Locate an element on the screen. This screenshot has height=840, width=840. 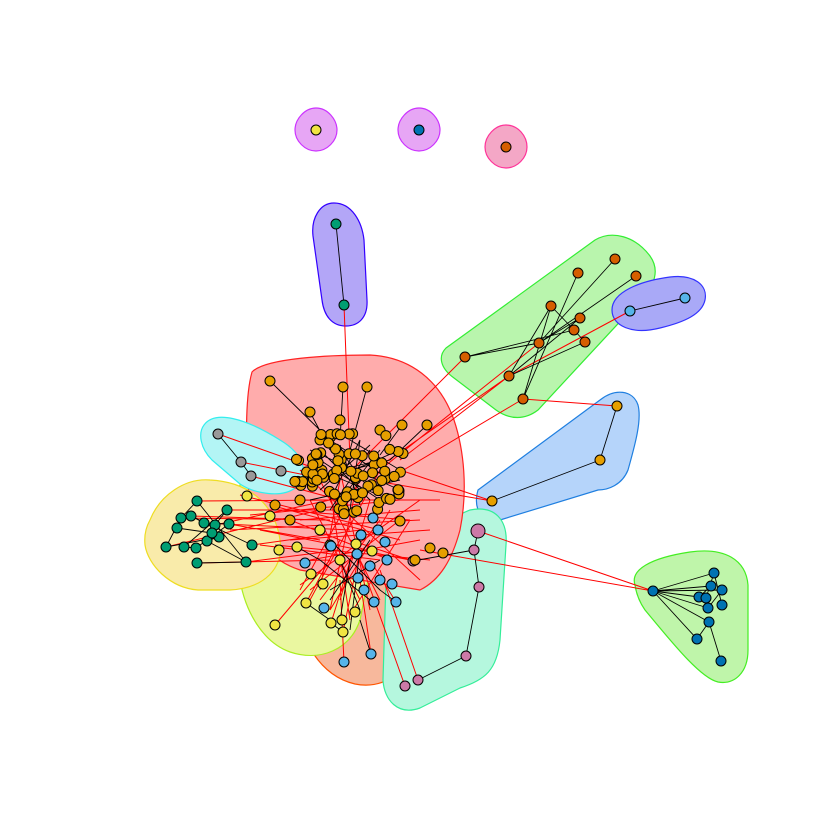
hull-violet-pair is located at coordinates (658, 303).